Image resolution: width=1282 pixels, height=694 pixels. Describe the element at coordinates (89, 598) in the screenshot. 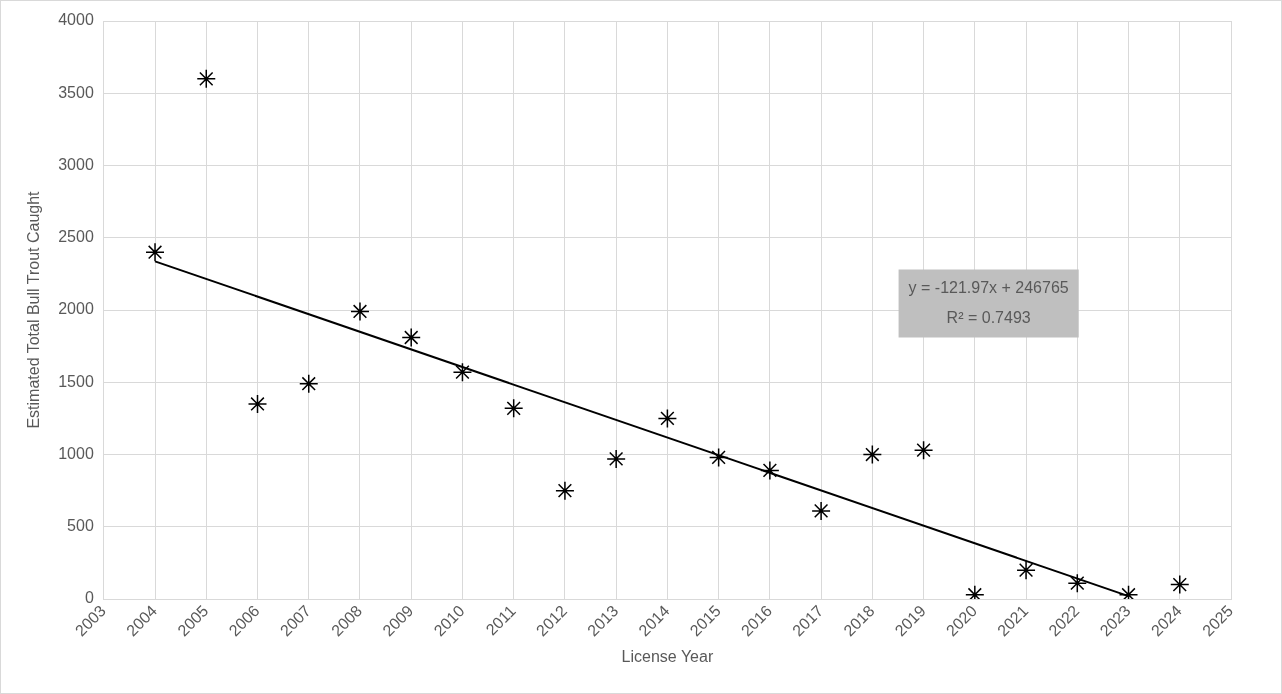

I see `y-tick-label: 0` at that location.